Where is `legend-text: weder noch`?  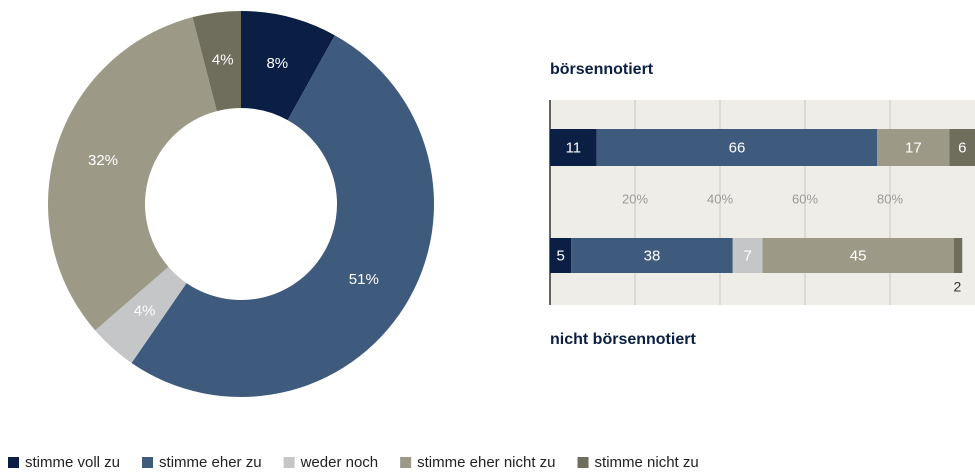
legend-text: weder noch is located at coordinates (339, 462).